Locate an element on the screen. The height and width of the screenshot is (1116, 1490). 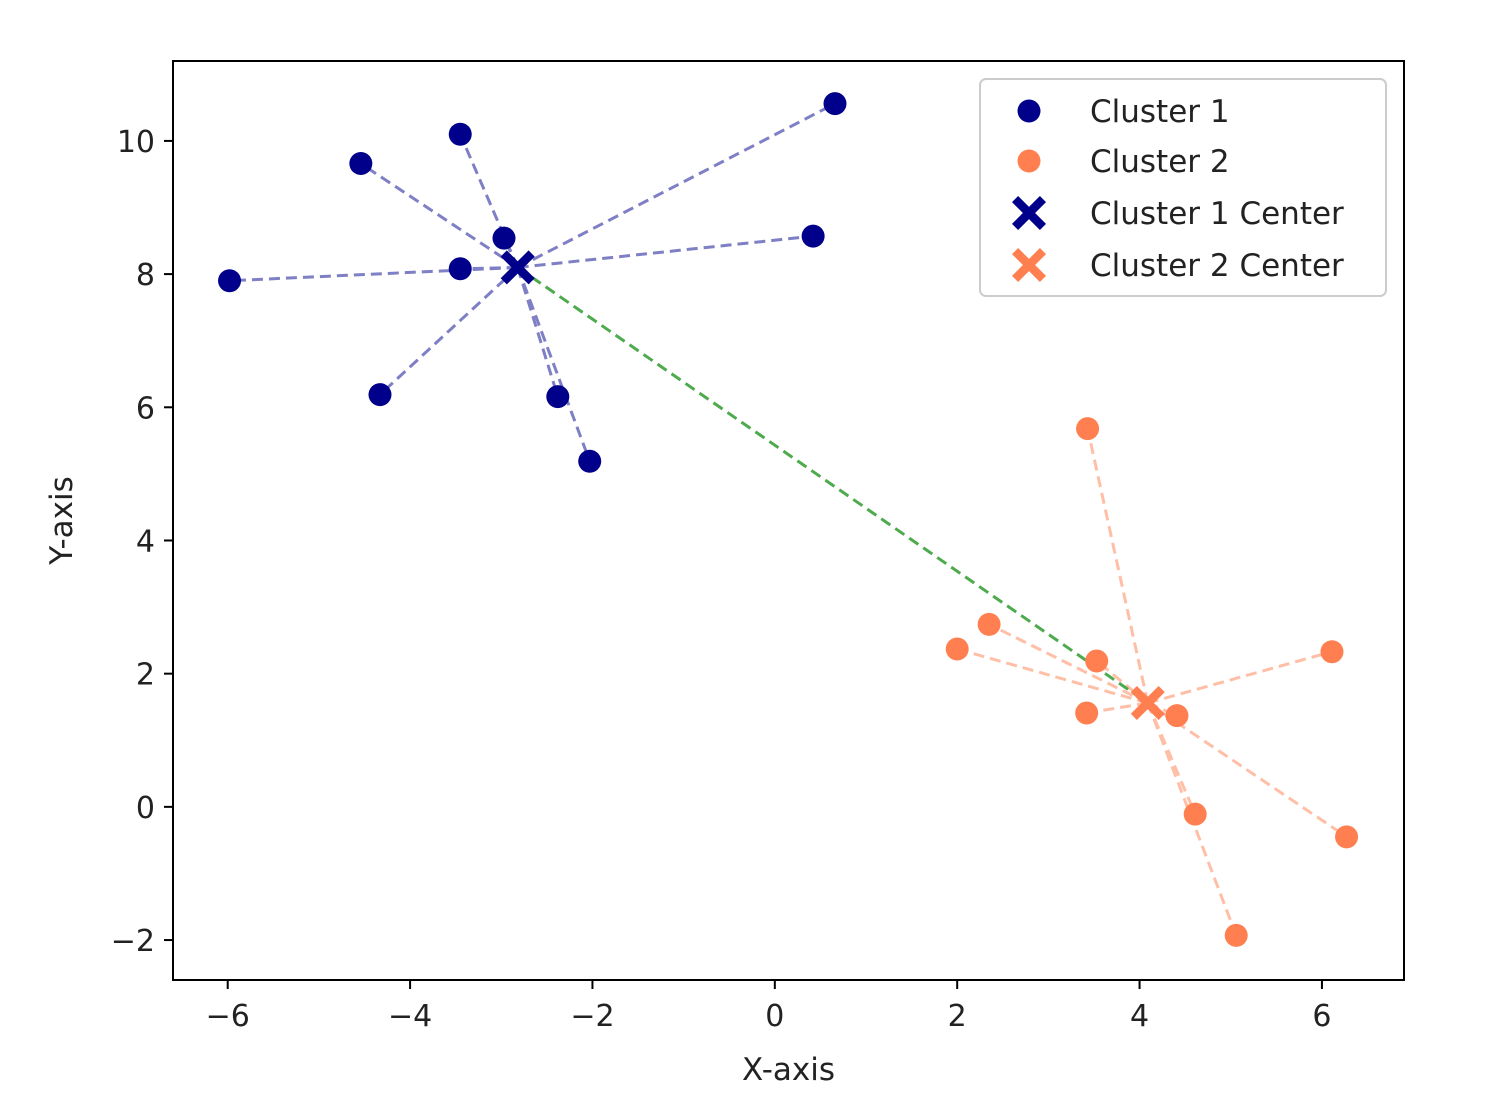
y-tick-label: −2 is located at coordinates (133, 941).